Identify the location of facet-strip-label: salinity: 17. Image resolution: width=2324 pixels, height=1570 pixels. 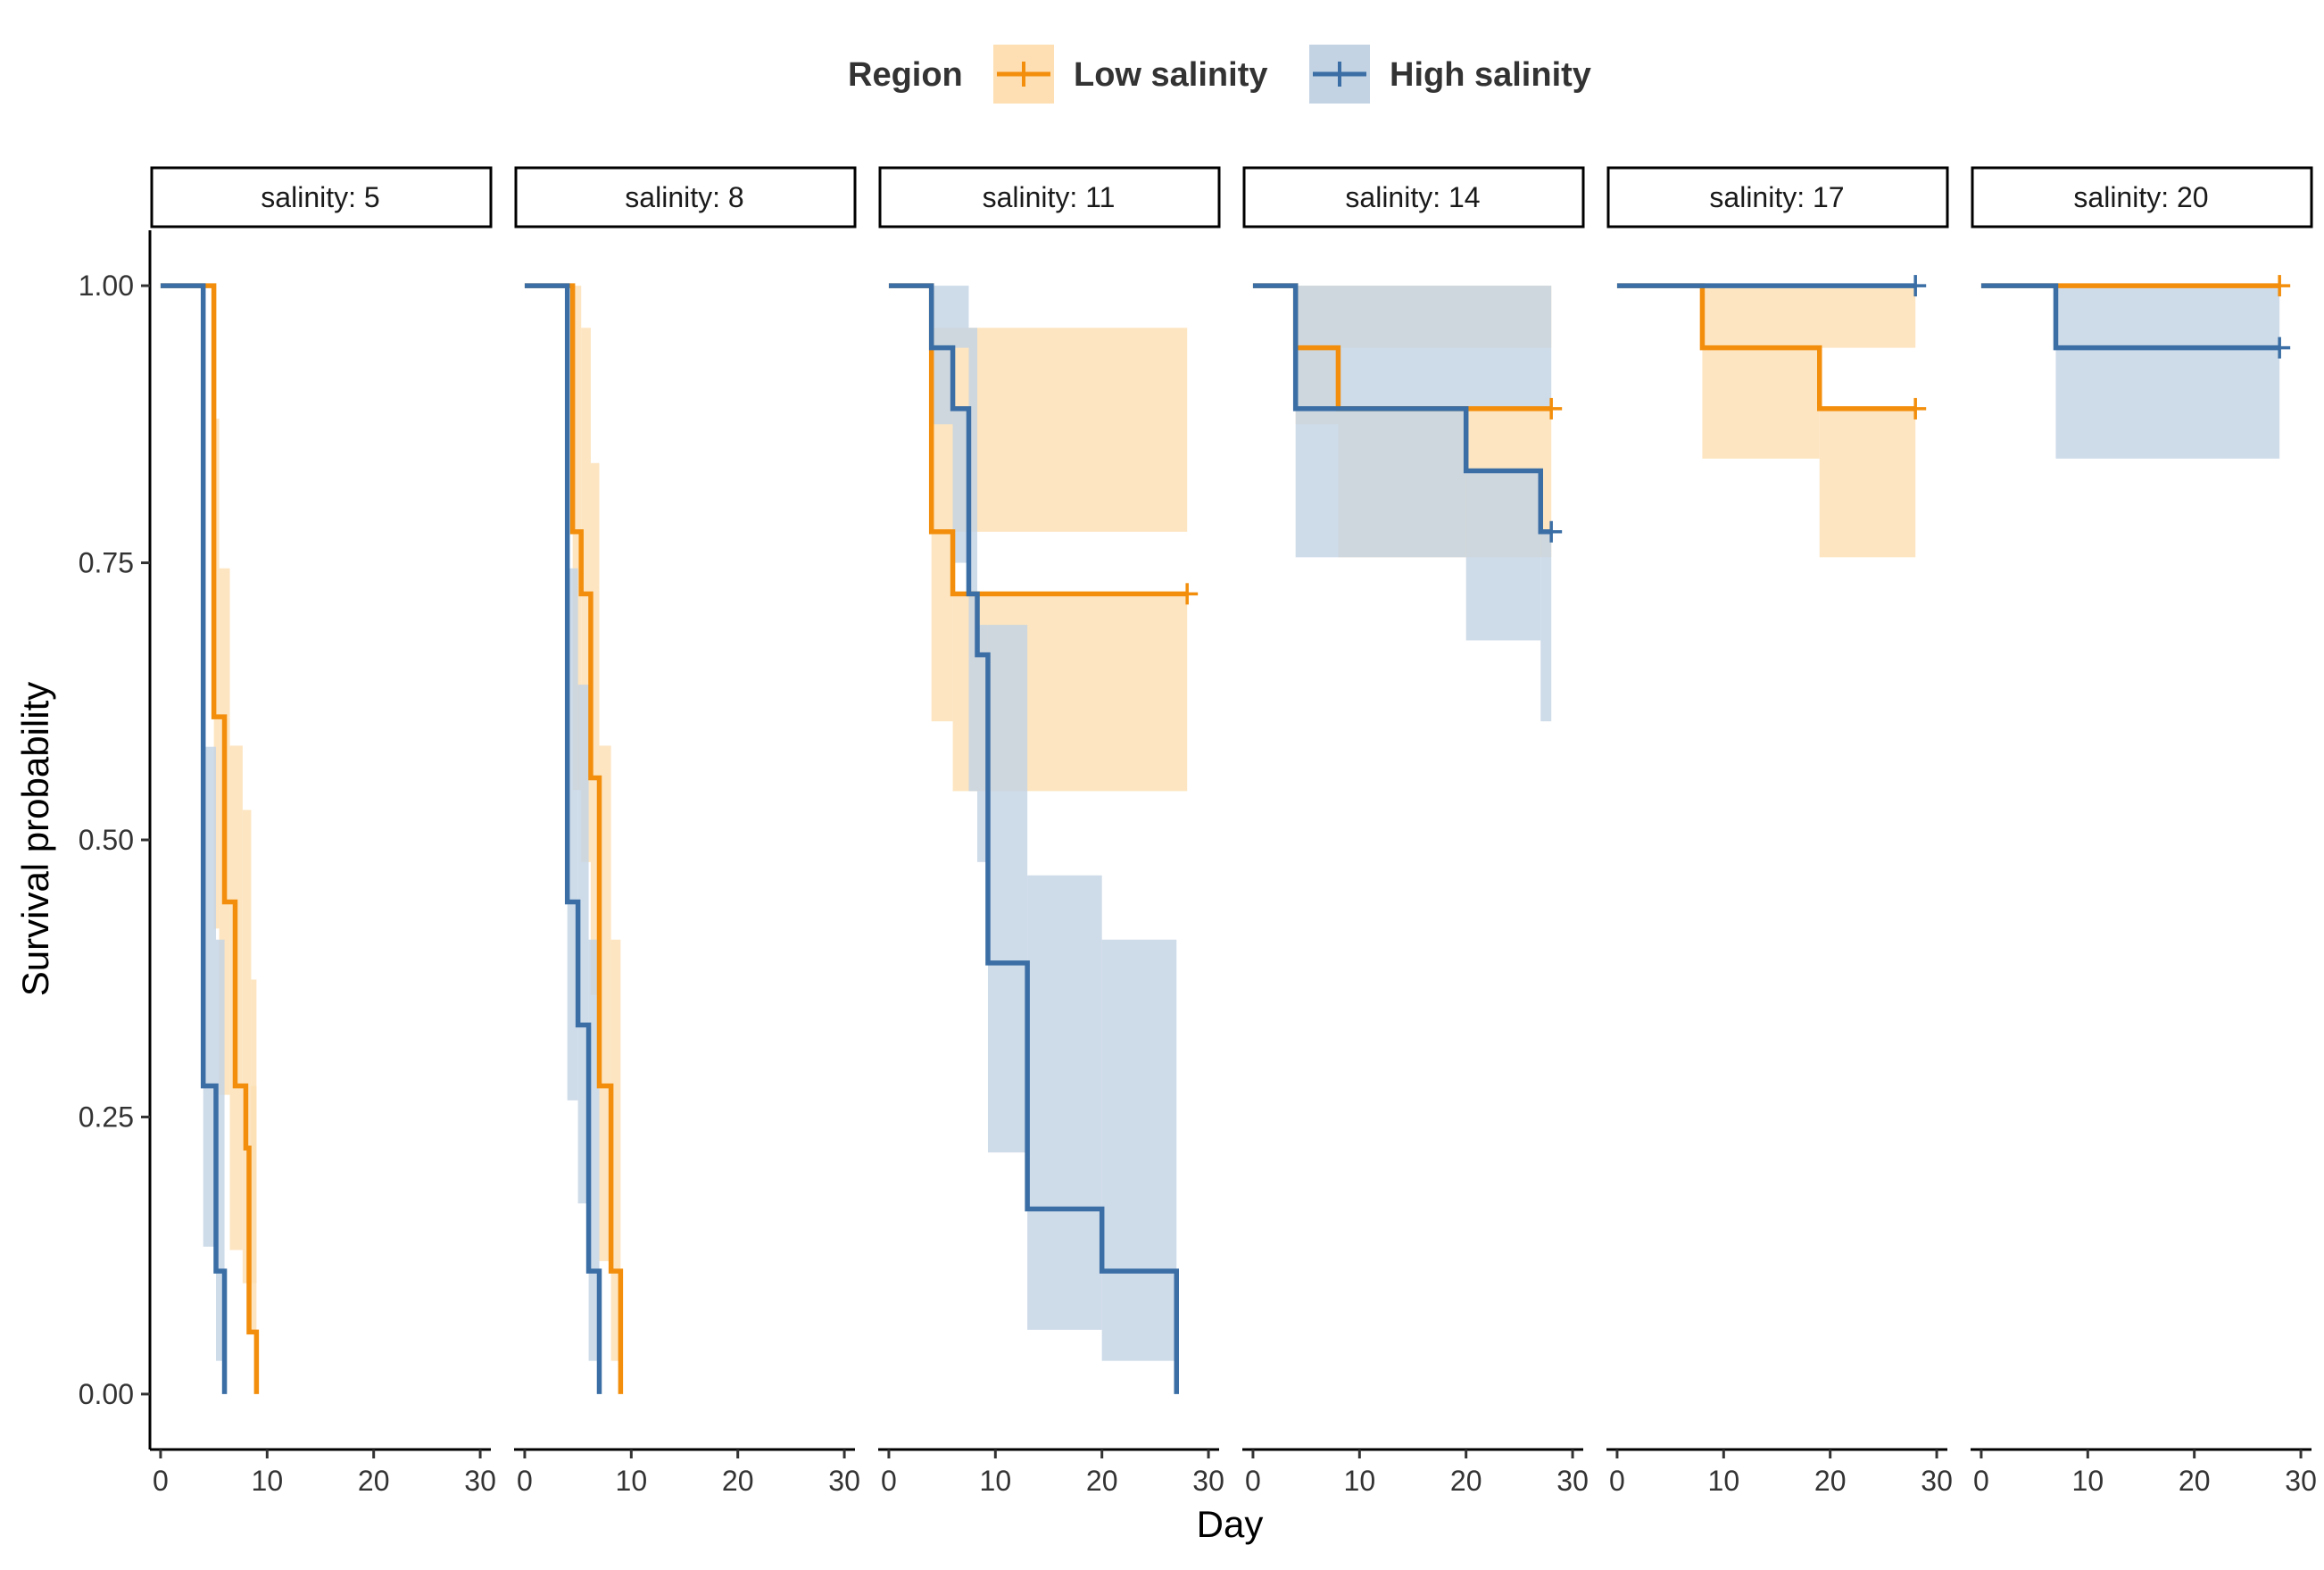
(1776, 197).